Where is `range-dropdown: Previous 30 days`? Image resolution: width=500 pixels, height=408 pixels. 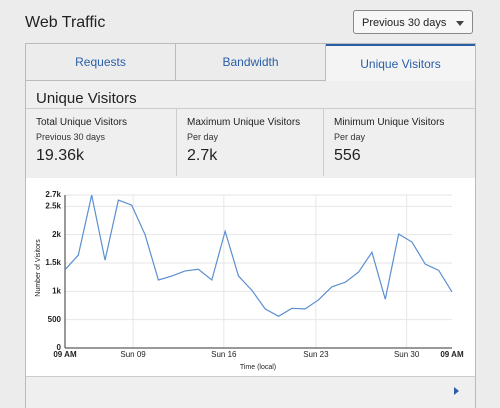 range-dropdown: Previous 30 days is located at coordinates (413, 22).